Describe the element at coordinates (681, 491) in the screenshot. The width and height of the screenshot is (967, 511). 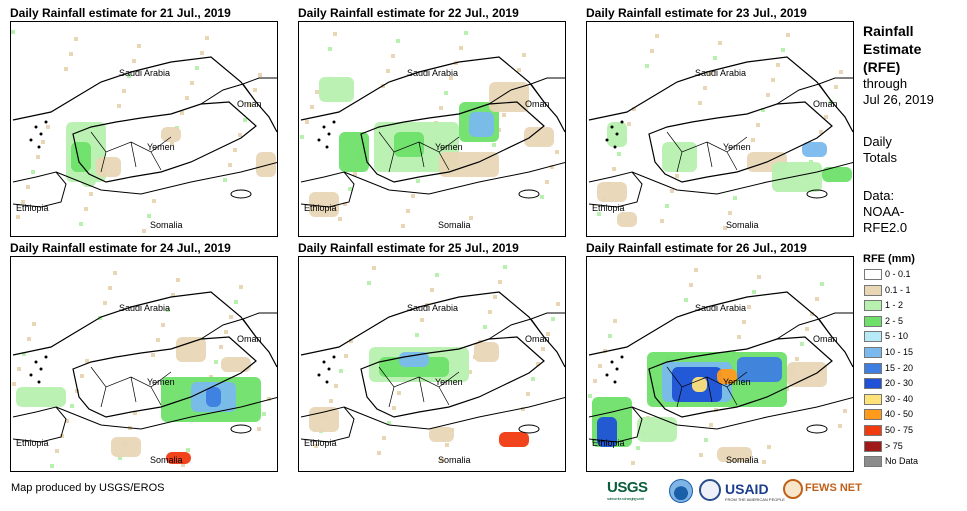
I see `noaa-logo-icon` at that location.